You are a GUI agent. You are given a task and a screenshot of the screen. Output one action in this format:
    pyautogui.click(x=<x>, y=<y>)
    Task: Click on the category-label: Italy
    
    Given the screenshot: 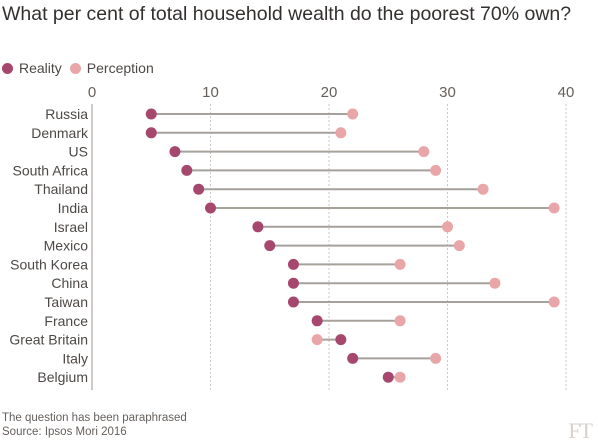 What is the action you would take?
    pyautogui.click(x=75, y=358)
    